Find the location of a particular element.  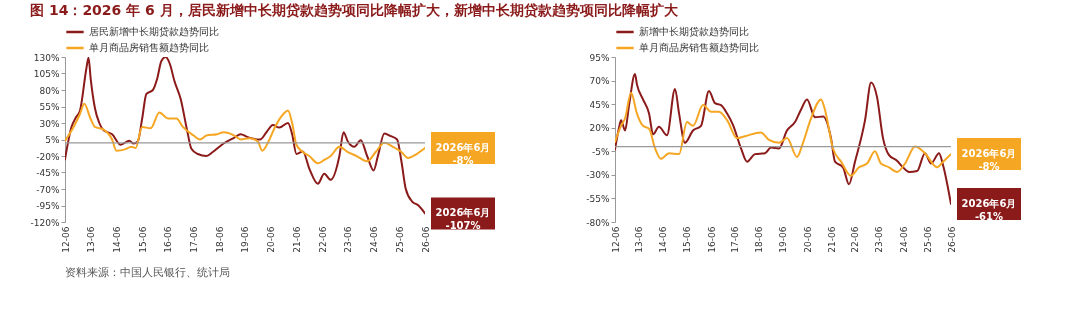

chart-title: 图 14：2026 年 6 月，居民新增中长期贷款趋势项同比降幅扩大，新增中长期贷款趋势项同比降幅扩大 is located at coordinates (354, 10).